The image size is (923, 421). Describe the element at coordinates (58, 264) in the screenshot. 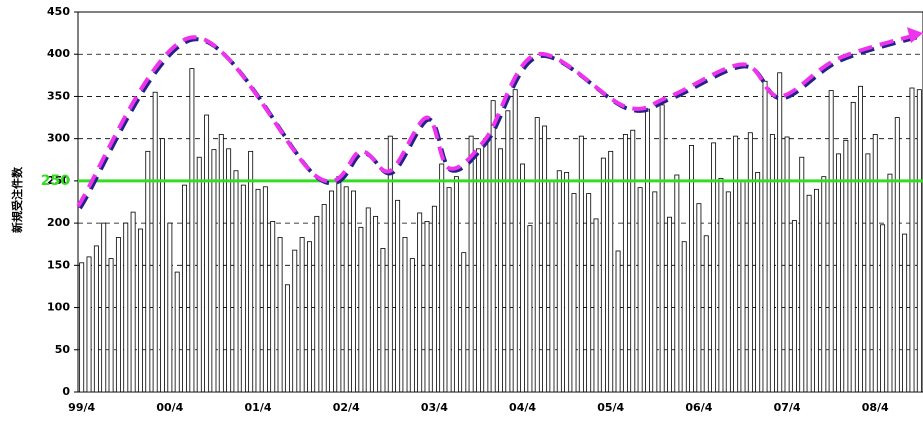

I see `y-tick-label: 150` at that location.